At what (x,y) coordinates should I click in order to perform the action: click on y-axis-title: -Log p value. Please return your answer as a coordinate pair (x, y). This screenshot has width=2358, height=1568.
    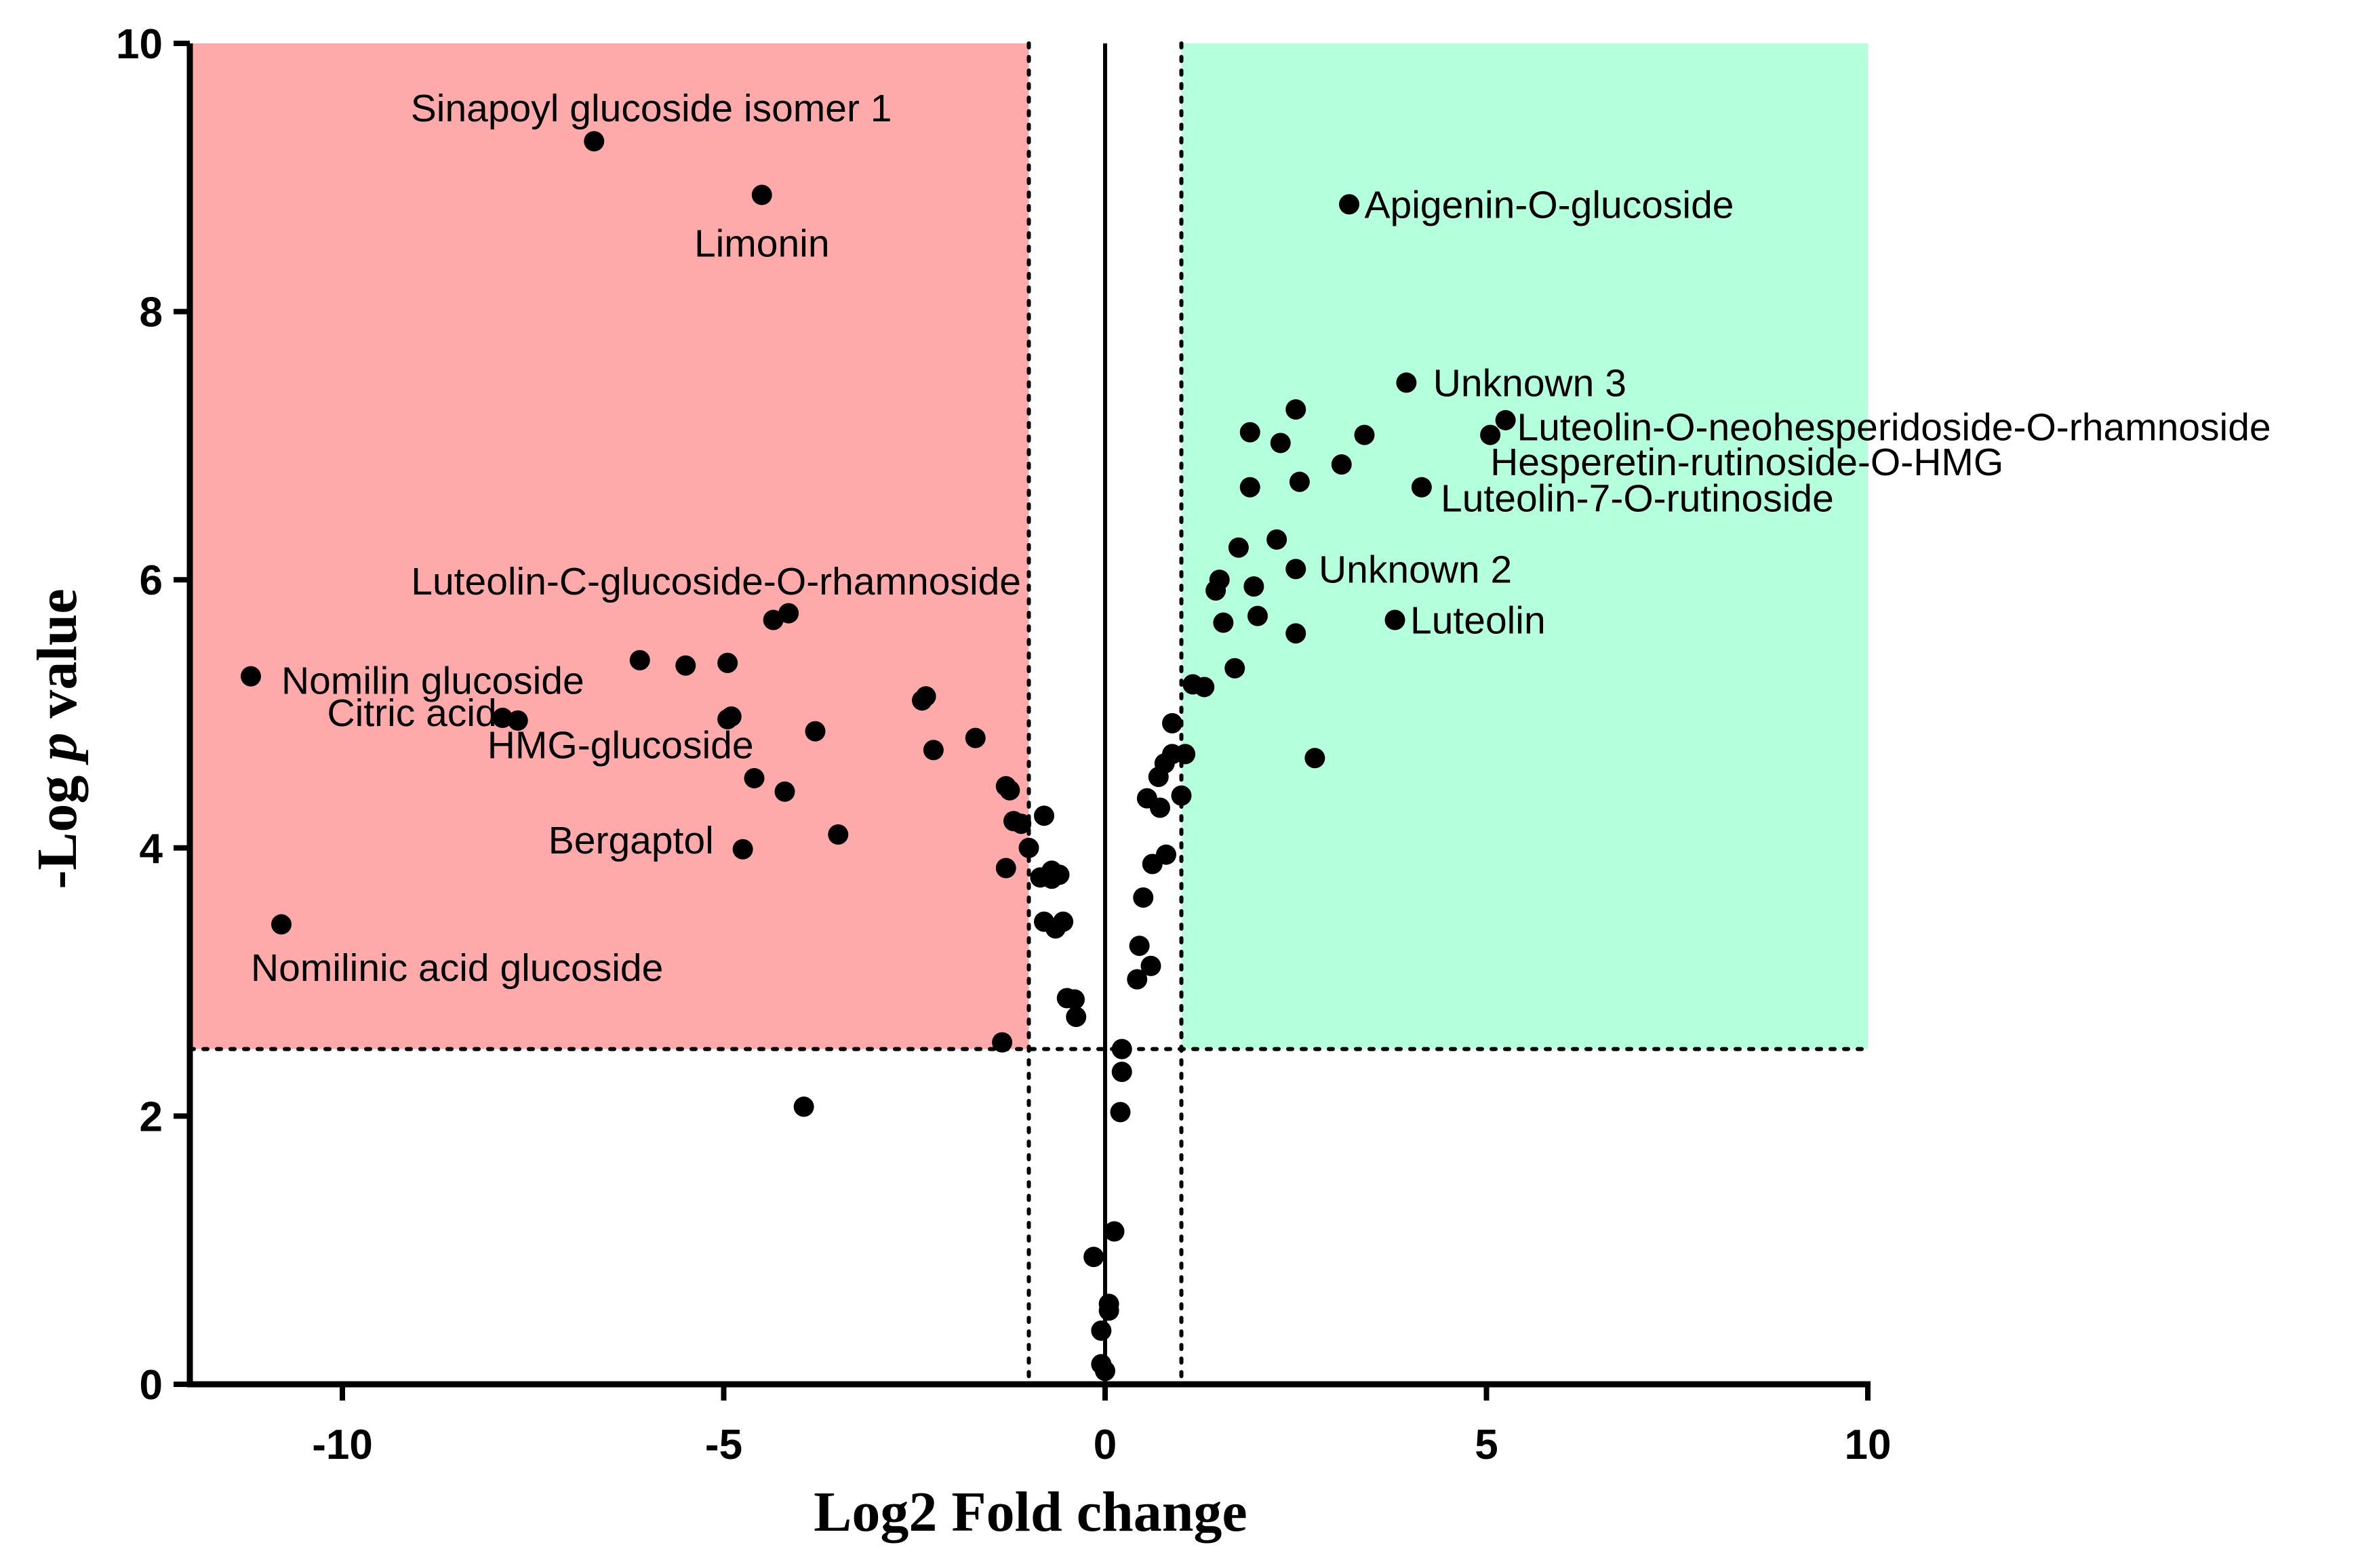
    Looking at the image, I should click on (57, 739).